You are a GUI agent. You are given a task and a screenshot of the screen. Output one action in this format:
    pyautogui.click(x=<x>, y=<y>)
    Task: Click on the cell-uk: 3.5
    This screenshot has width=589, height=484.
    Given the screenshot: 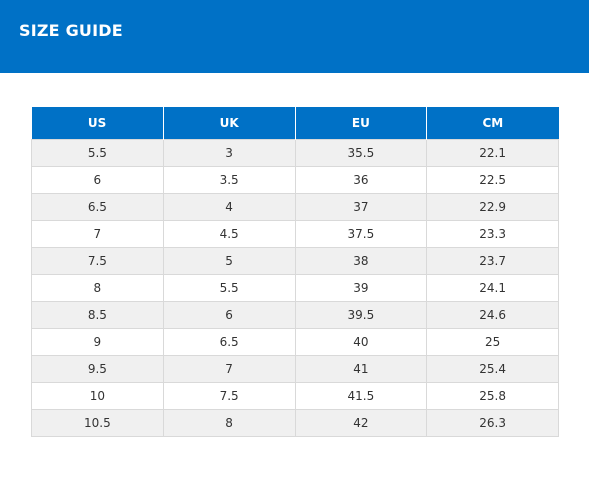 What is the action you would take?
    pyautogui.click(x=229, y=180)
    